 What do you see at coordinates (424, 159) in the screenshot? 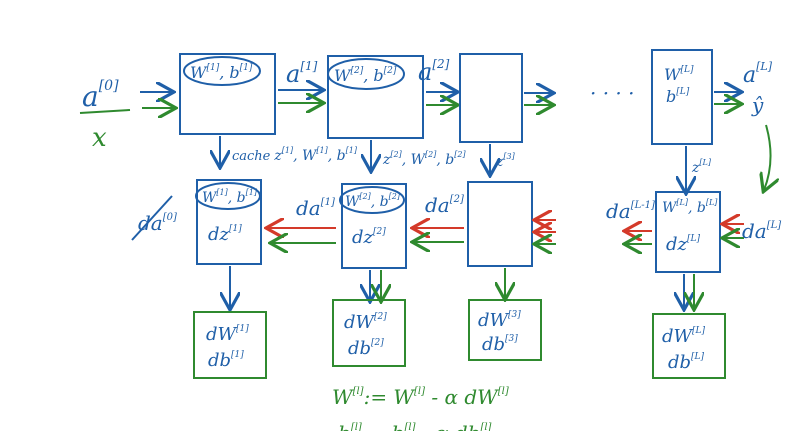
I see `cache-2-label: z[2], W[2], b[2]` at bounding box center [424, 159].